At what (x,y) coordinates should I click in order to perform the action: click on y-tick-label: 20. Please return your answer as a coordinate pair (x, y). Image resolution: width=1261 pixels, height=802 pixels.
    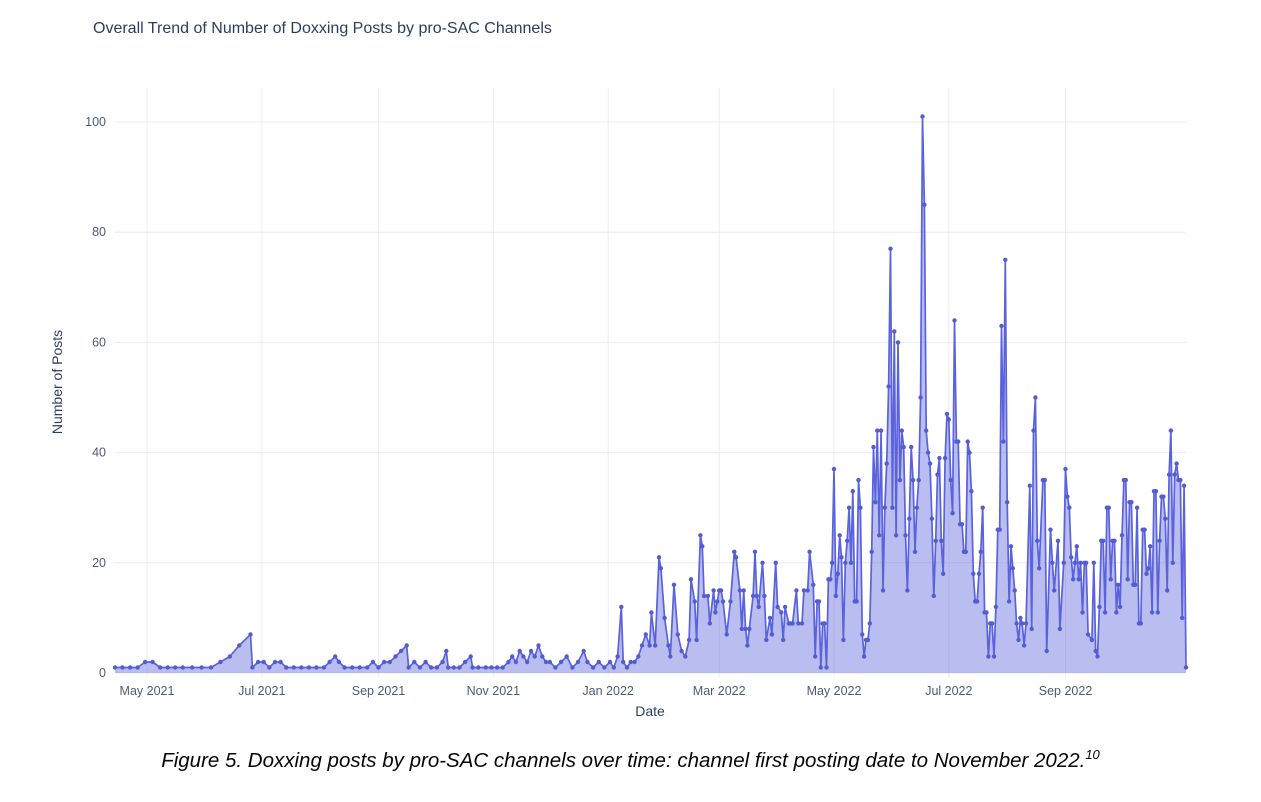
    Looking at the image, I should click on (99, 563).